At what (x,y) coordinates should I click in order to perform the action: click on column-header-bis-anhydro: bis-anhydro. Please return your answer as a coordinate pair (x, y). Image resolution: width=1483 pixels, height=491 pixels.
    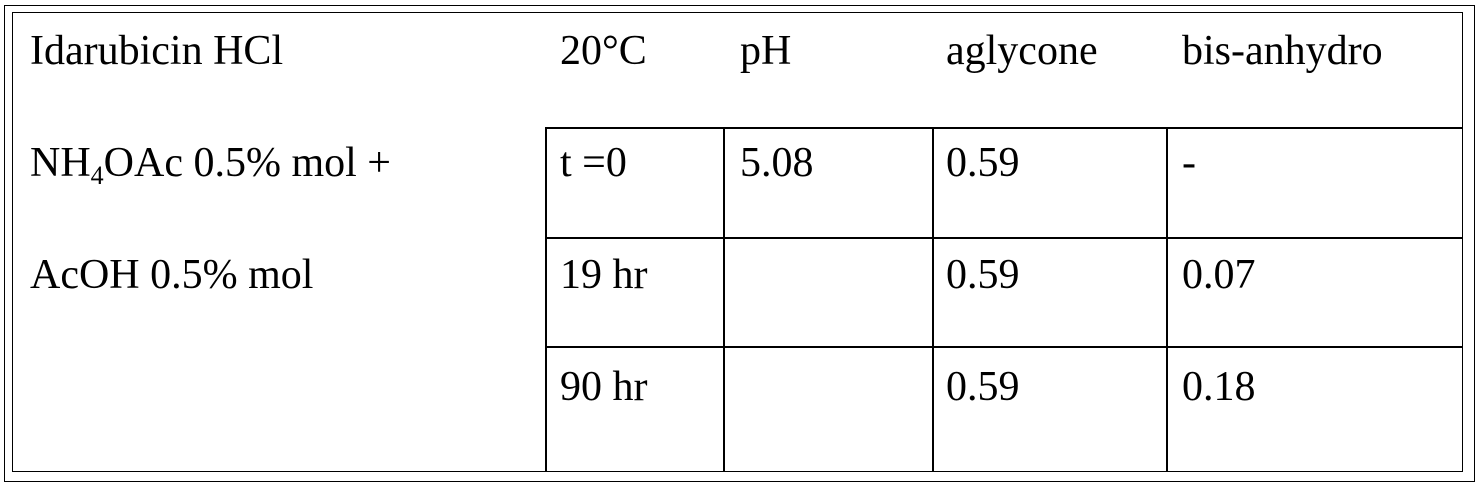
    Looking at the image, I should click on (1282, 51).